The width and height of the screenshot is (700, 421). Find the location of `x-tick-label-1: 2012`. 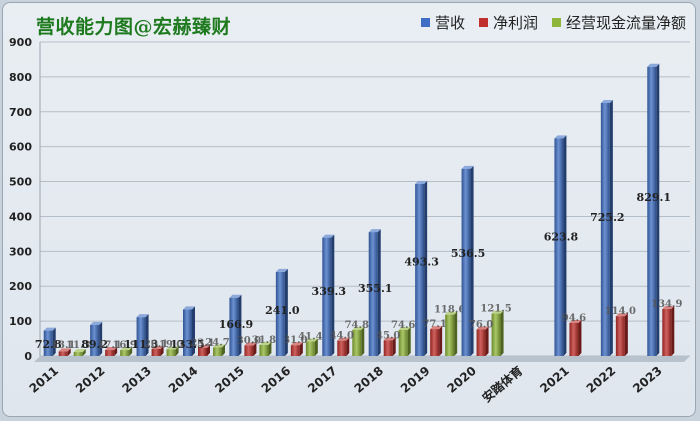

x-tick-label-1: 2012 is located at coordinates (90, 380).